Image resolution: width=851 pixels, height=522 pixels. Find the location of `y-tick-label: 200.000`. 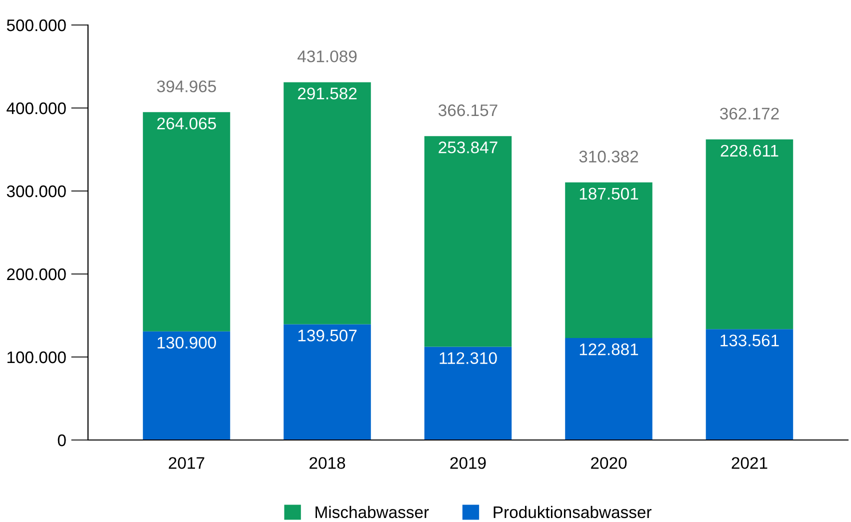

y-tick-label: 200.000 is located at coordinates (36, 274).